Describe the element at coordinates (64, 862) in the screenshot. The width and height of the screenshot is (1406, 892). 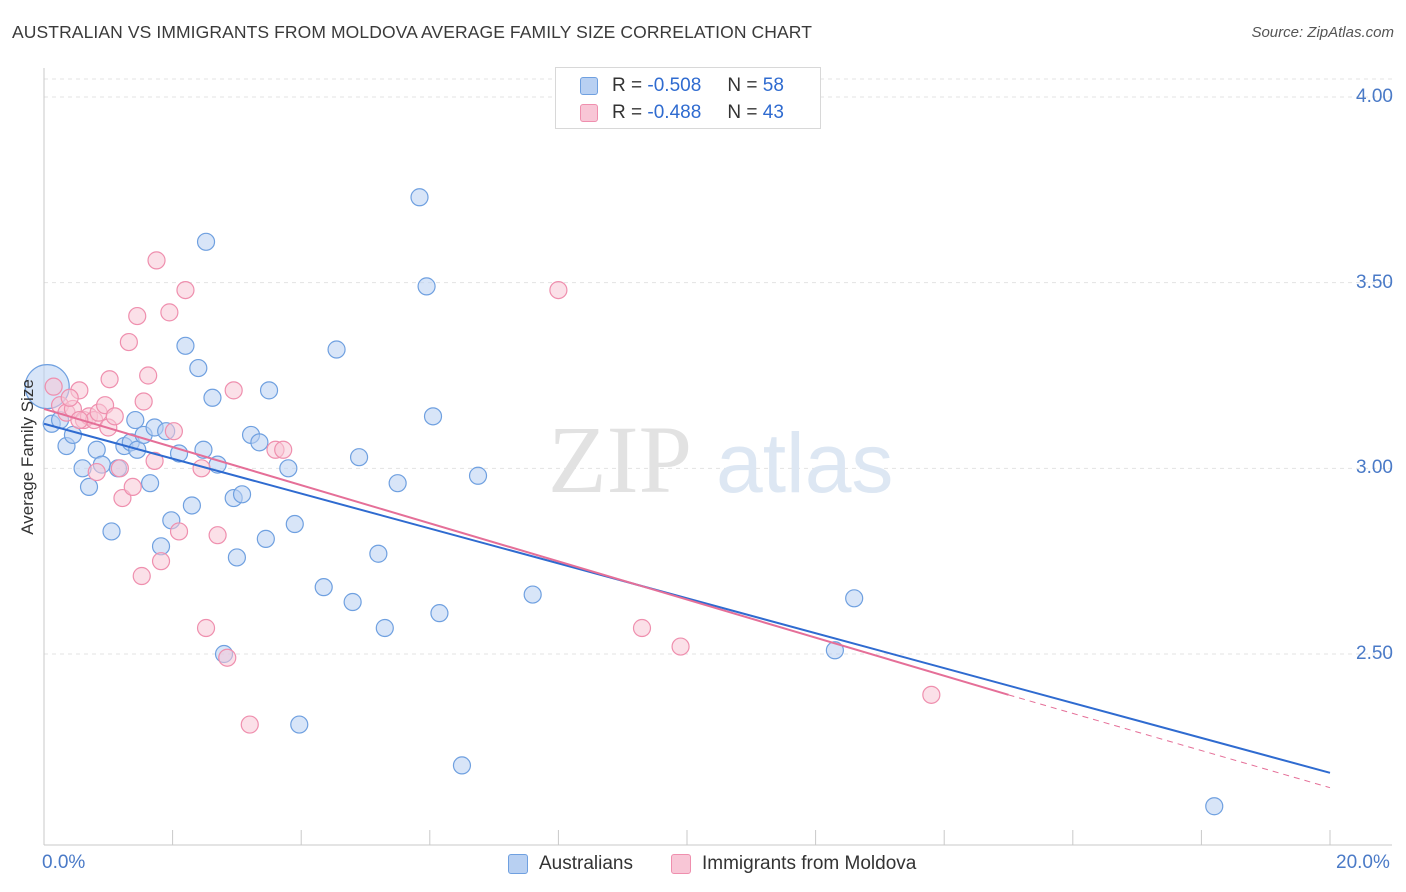
I see `x-tick-label-min: 0.0%` at that location.